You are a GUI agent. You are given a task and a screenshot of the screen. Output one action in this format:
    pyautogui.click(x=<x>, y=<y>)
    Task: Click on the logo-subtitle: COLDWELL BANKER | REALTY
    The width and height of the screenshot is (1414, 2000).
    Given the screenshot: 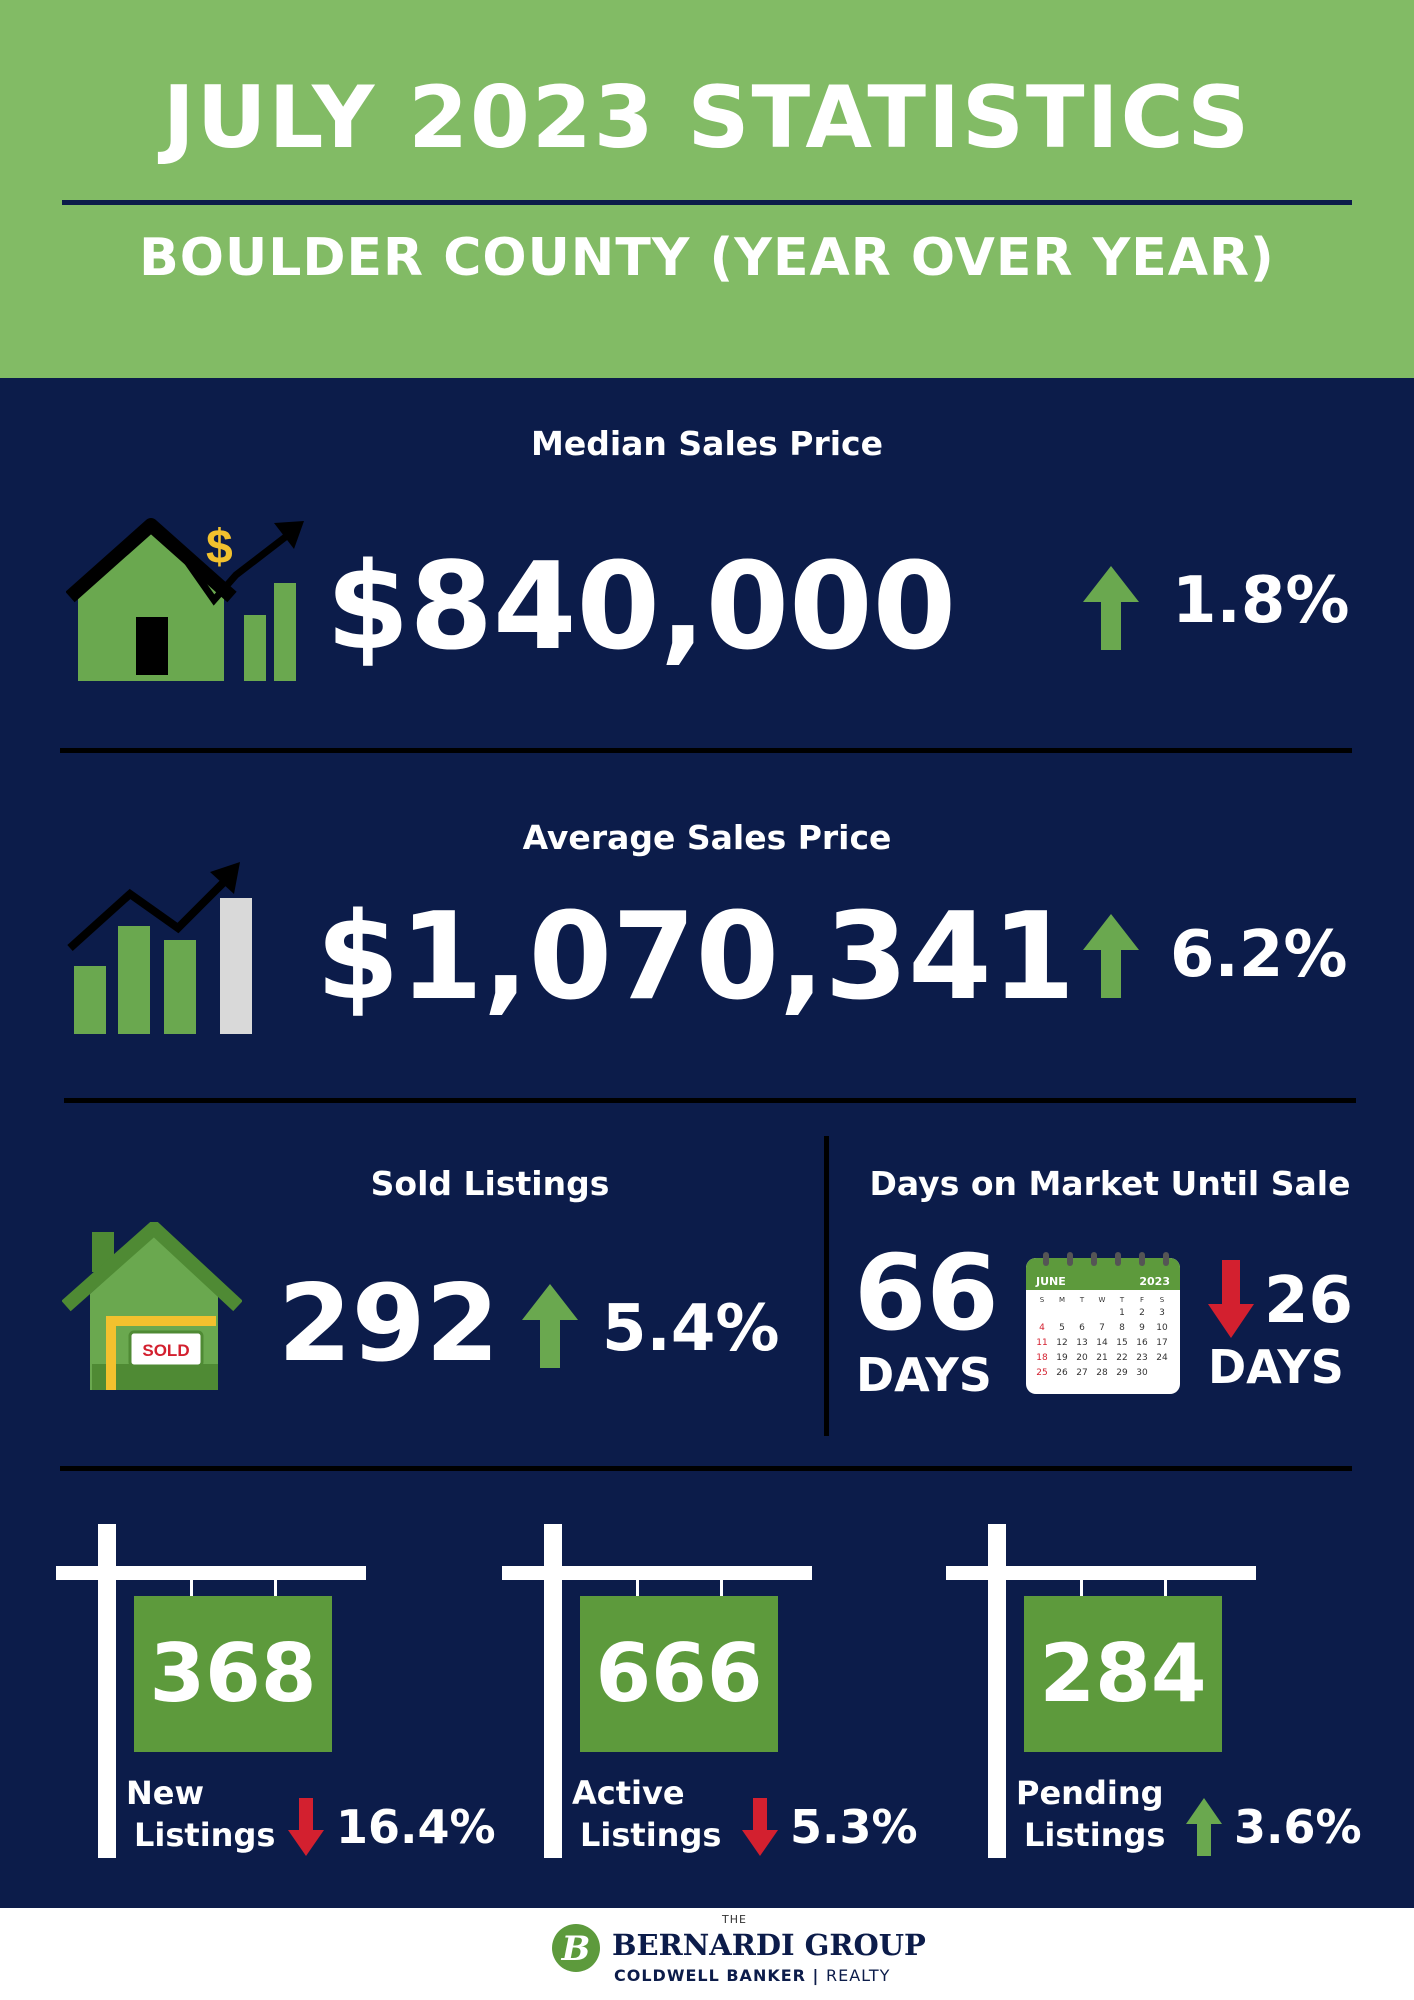 What is the action you would take?
    pyautogui.click(x=752, y=1975)
    